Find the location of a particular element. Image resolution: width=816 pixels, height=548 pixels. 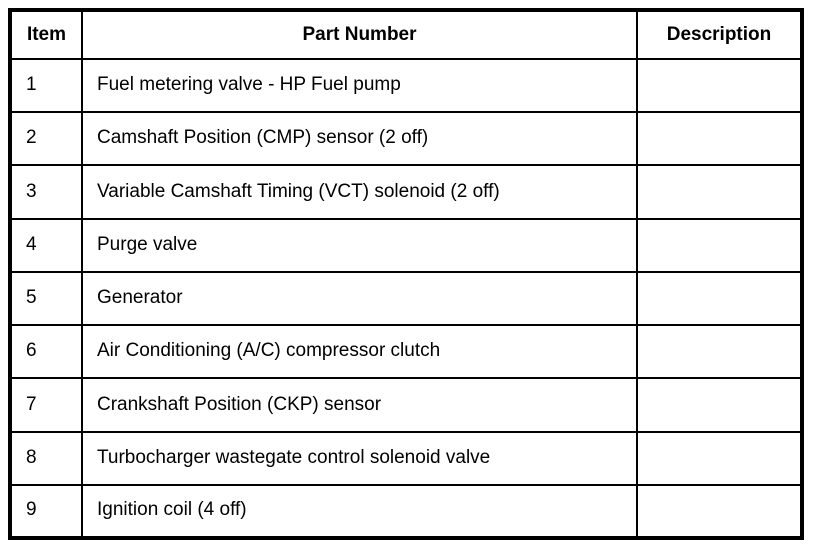

table-row: 2 Camshaft Position (CMP) sensor (2 off) is located at coordinates (406, 139).